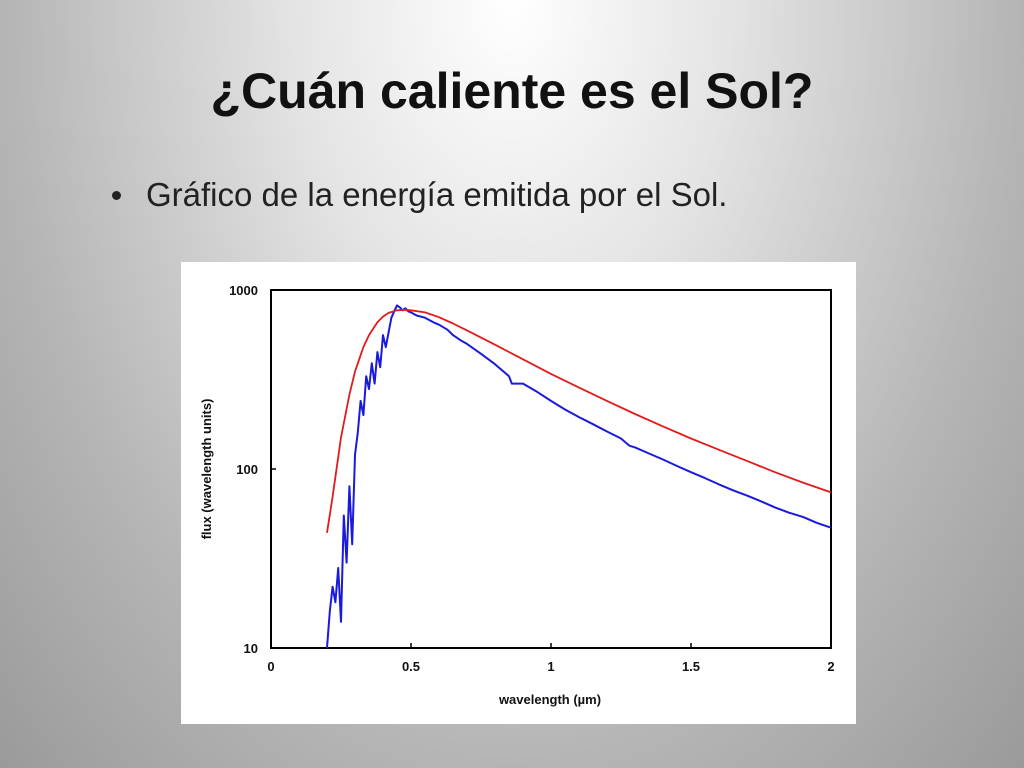 The image size is (1024, 768). Describe the element at coordinates (270, 666) in the screenshot. I see `x-tick-label: 0` at that location.